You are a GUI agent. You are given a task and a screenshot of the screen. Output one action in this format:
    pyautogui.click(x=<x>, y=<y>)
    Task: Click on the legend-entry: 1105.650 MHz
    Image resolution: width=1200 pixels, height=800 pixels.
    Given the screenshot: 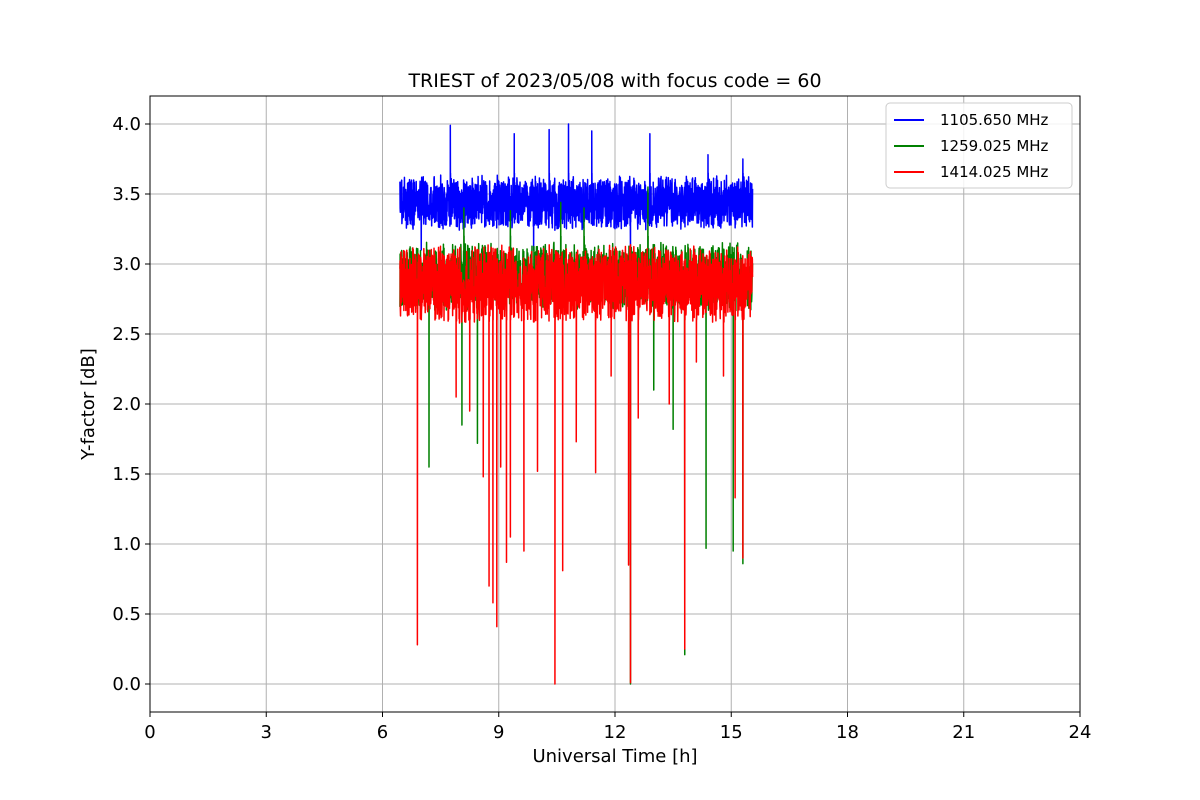 What is the action you would take?
    pyautogui.click(x=994, y=120)
    